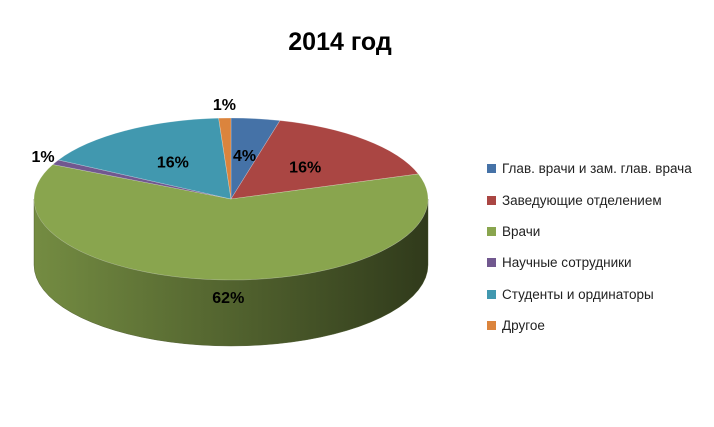  I want to click on legend-item: Врачи, so click(600, 231).